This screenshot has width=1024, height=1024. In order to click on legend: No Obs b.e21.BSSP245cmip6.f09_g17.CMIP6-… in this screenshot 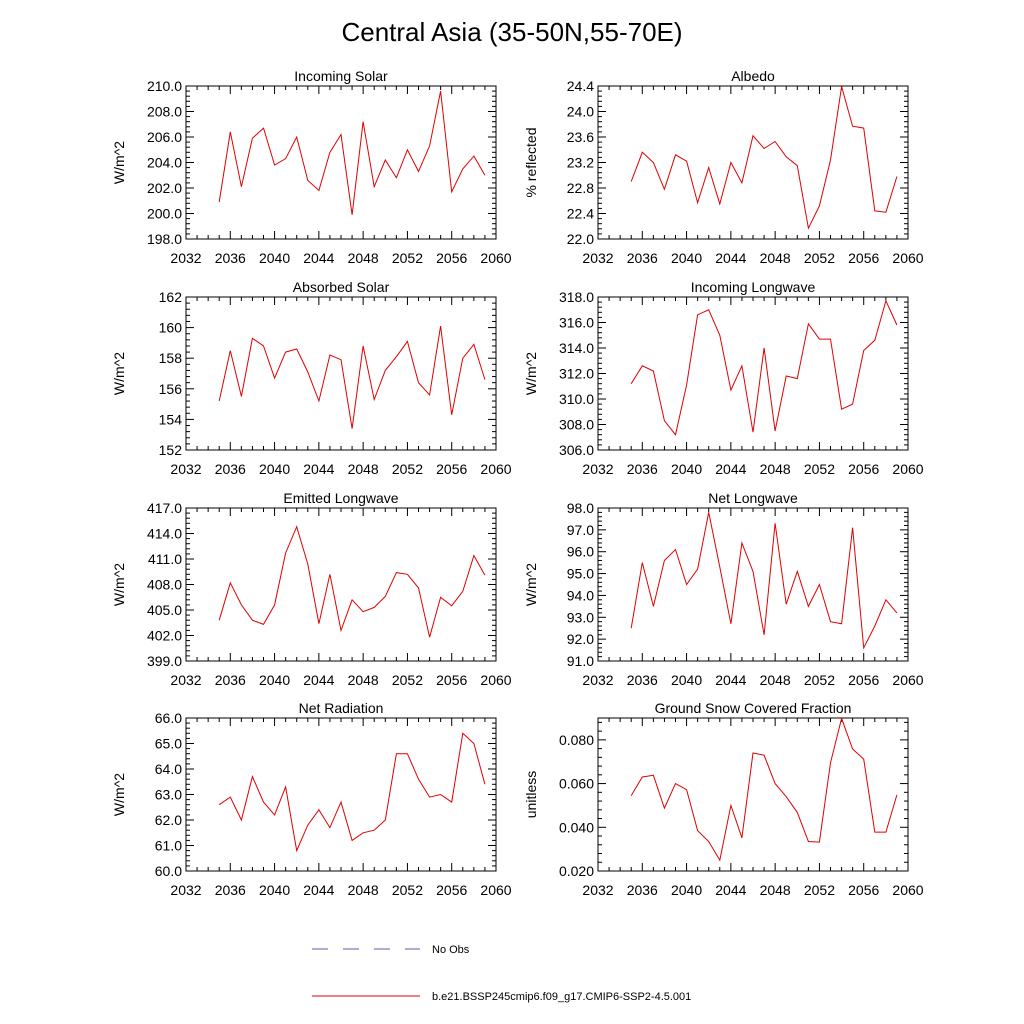, I will do `click(501, 973)`.